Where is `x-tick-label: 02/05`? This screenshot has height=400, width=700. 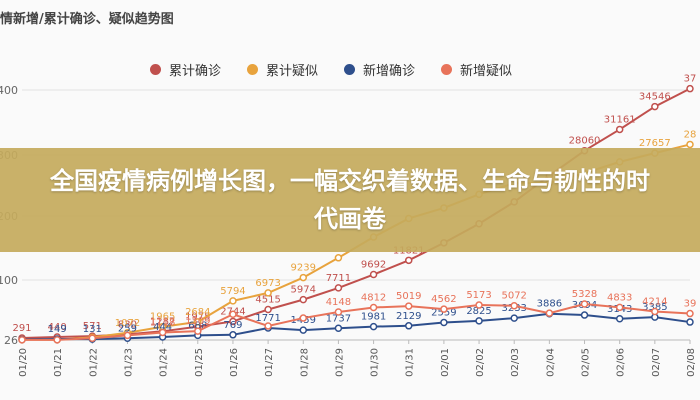 x-tick-label: 02/05 is located at coordinates (586, 362).